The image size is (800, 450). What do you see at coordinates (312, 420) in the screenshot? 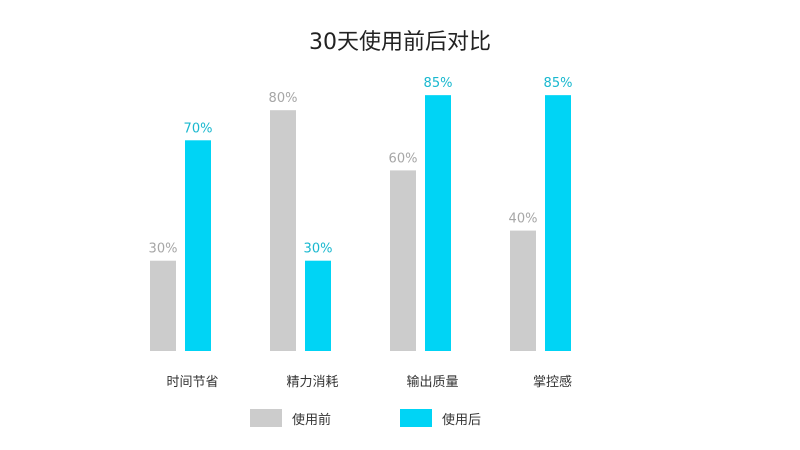
I see `legend-label-before: 使用前` at bounding box center [312, 420].